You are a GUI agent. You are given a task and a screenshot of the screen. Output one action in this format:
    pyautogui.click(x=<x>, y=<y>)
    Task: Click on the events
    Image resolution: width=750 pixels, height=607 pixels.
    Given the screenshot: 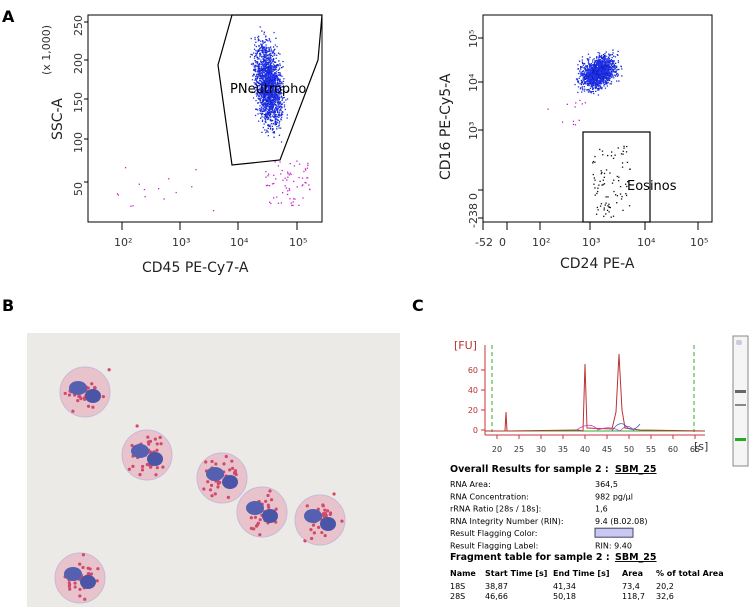 What is the action you would take?
    pyautogui.click(x=590, y=134)
    